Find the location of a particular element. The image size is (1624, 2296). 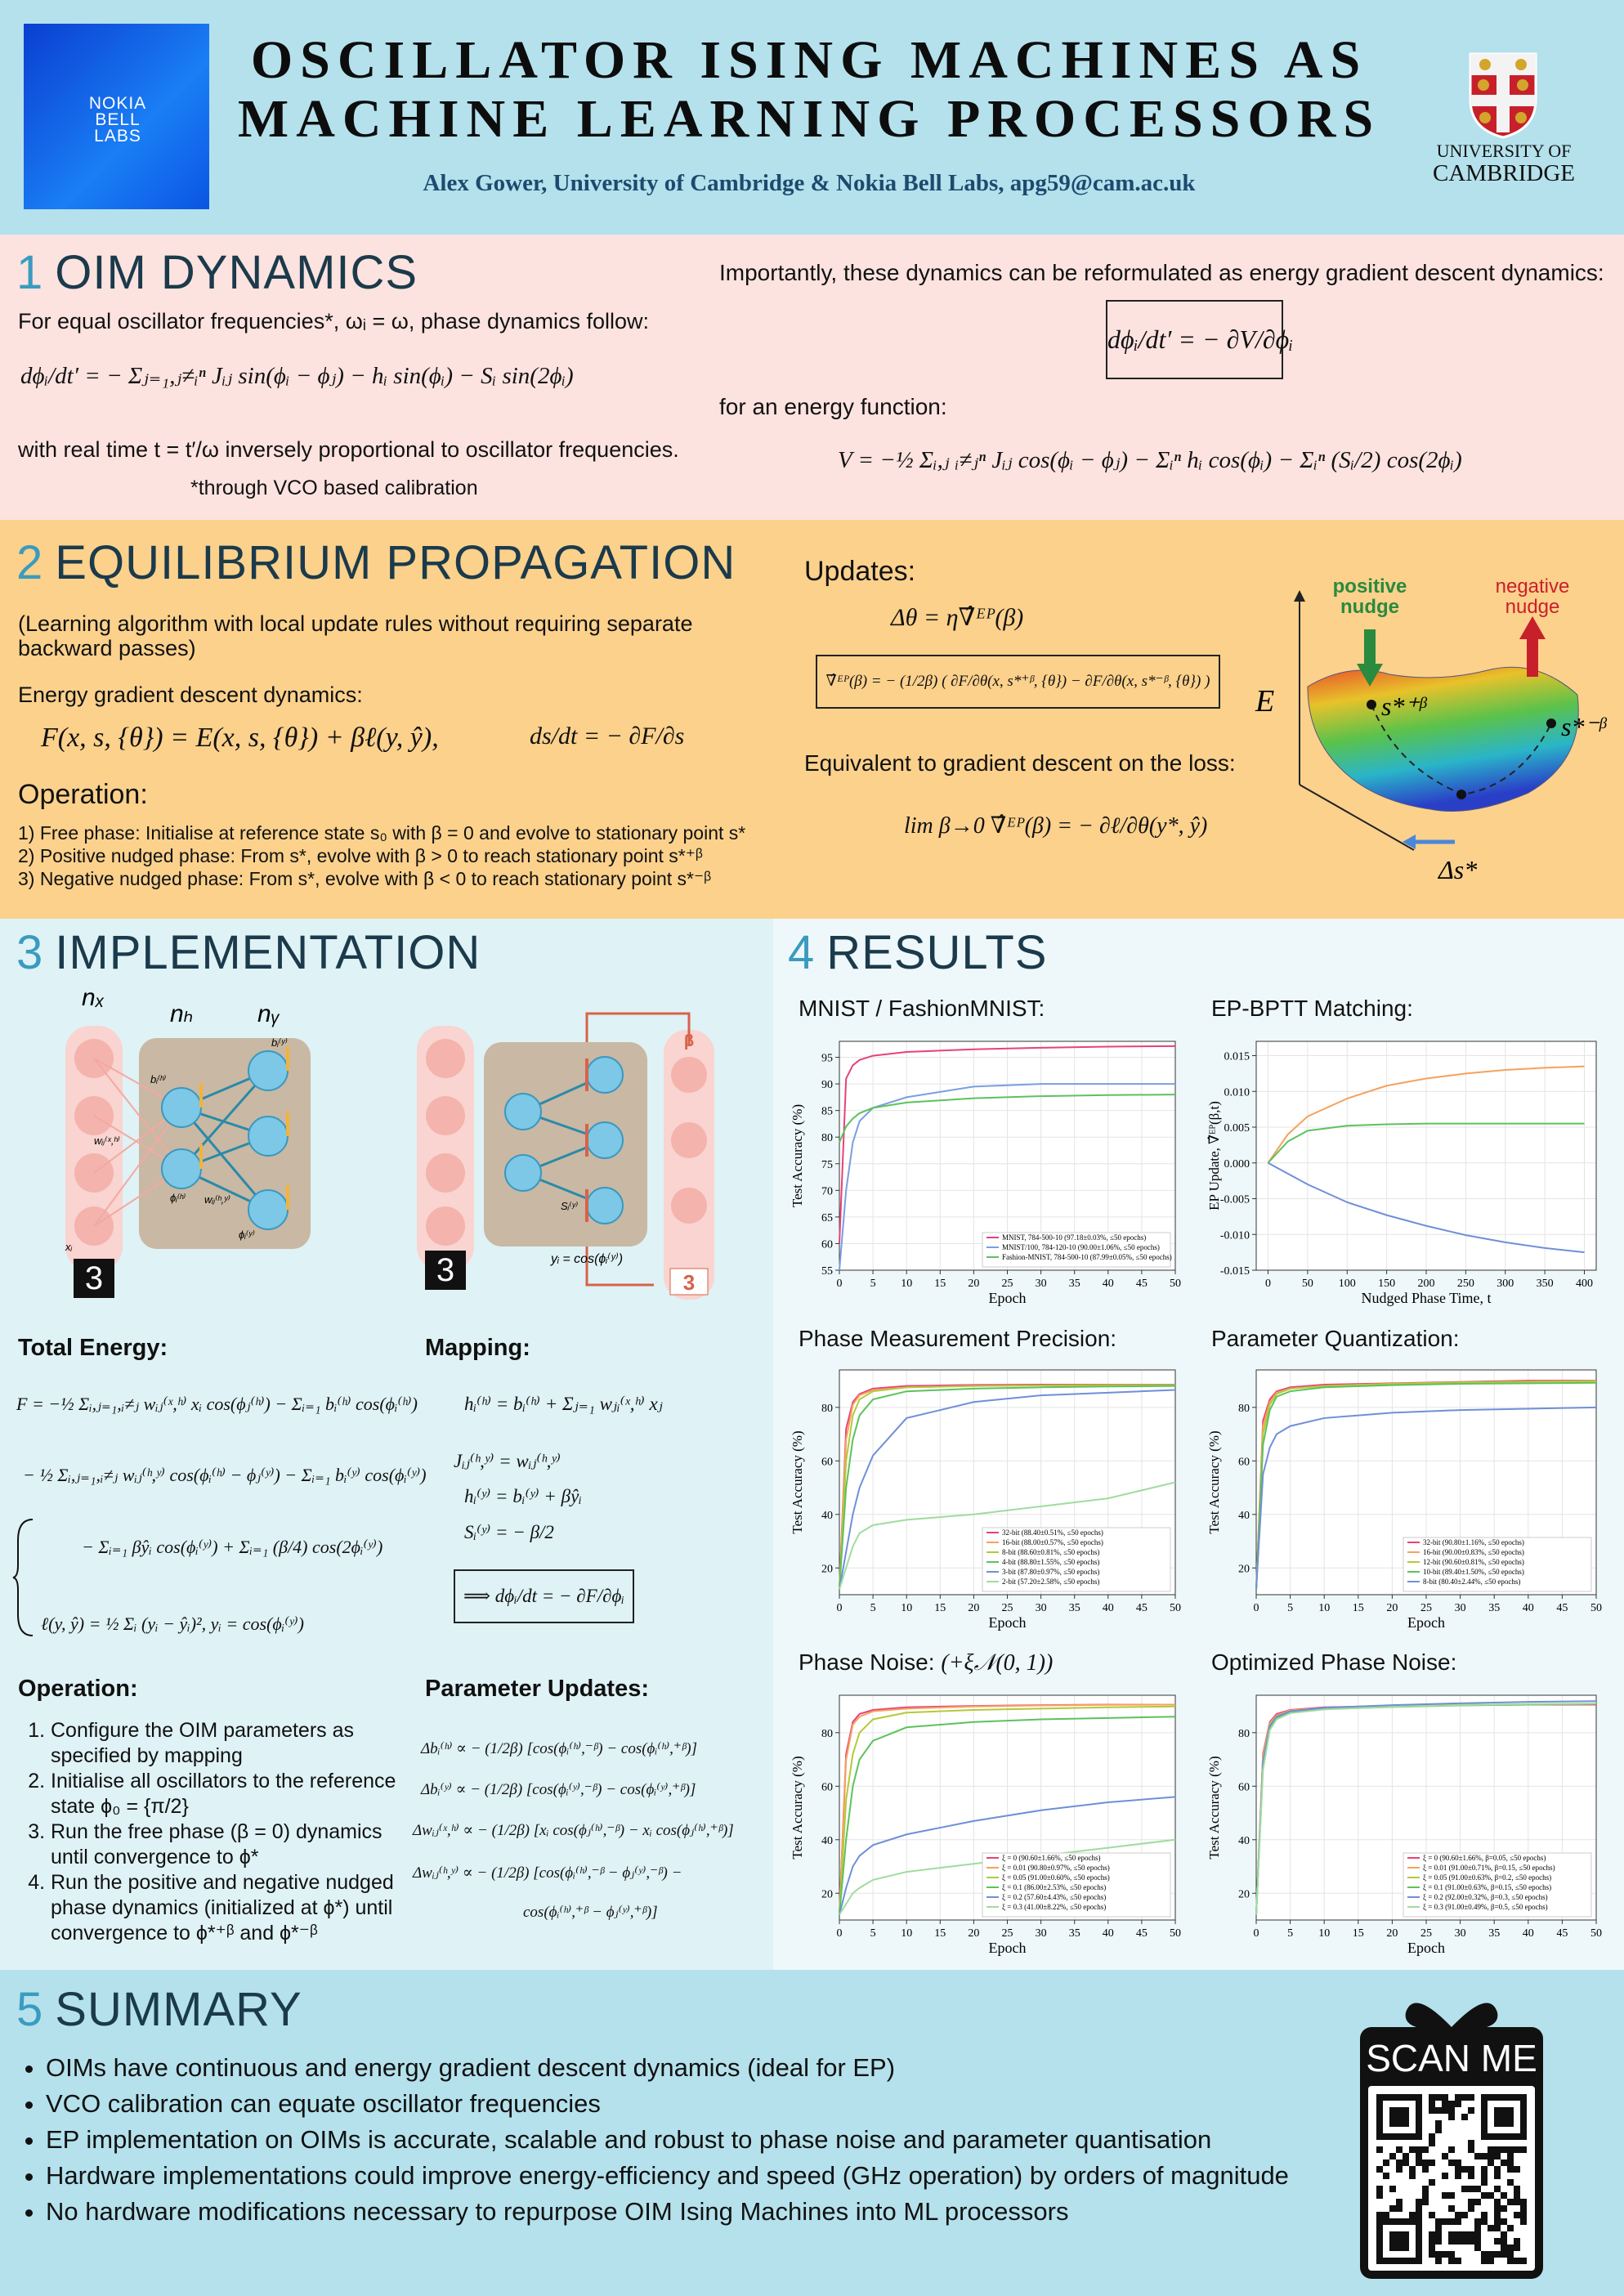

x-tick-label: 150 is located at coordinates (1386, 1284).